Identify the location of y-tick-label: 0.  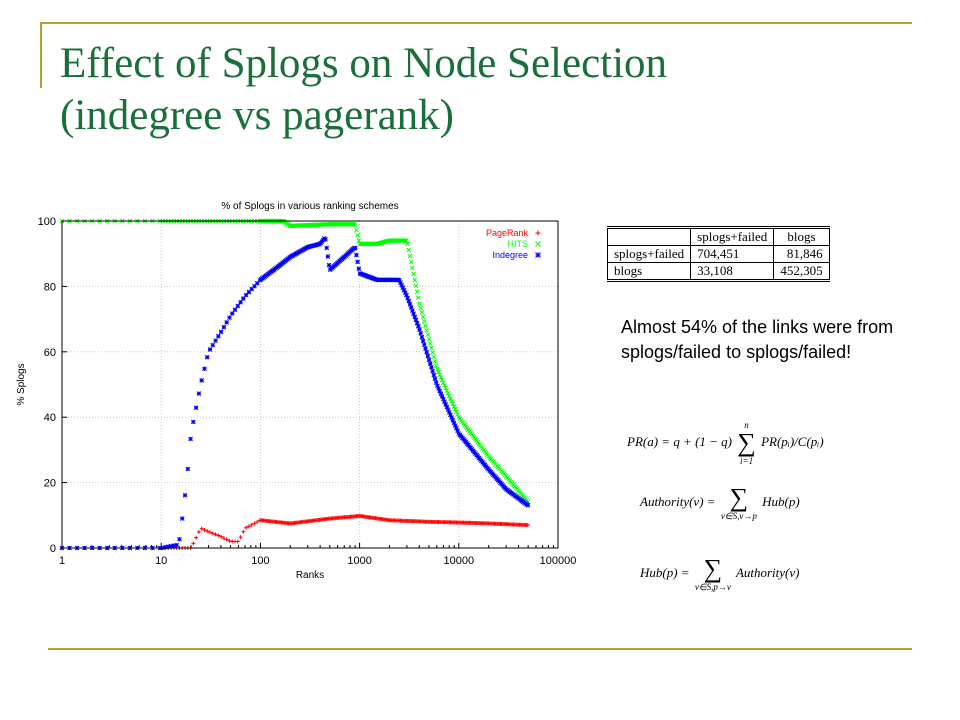
(53, 549).